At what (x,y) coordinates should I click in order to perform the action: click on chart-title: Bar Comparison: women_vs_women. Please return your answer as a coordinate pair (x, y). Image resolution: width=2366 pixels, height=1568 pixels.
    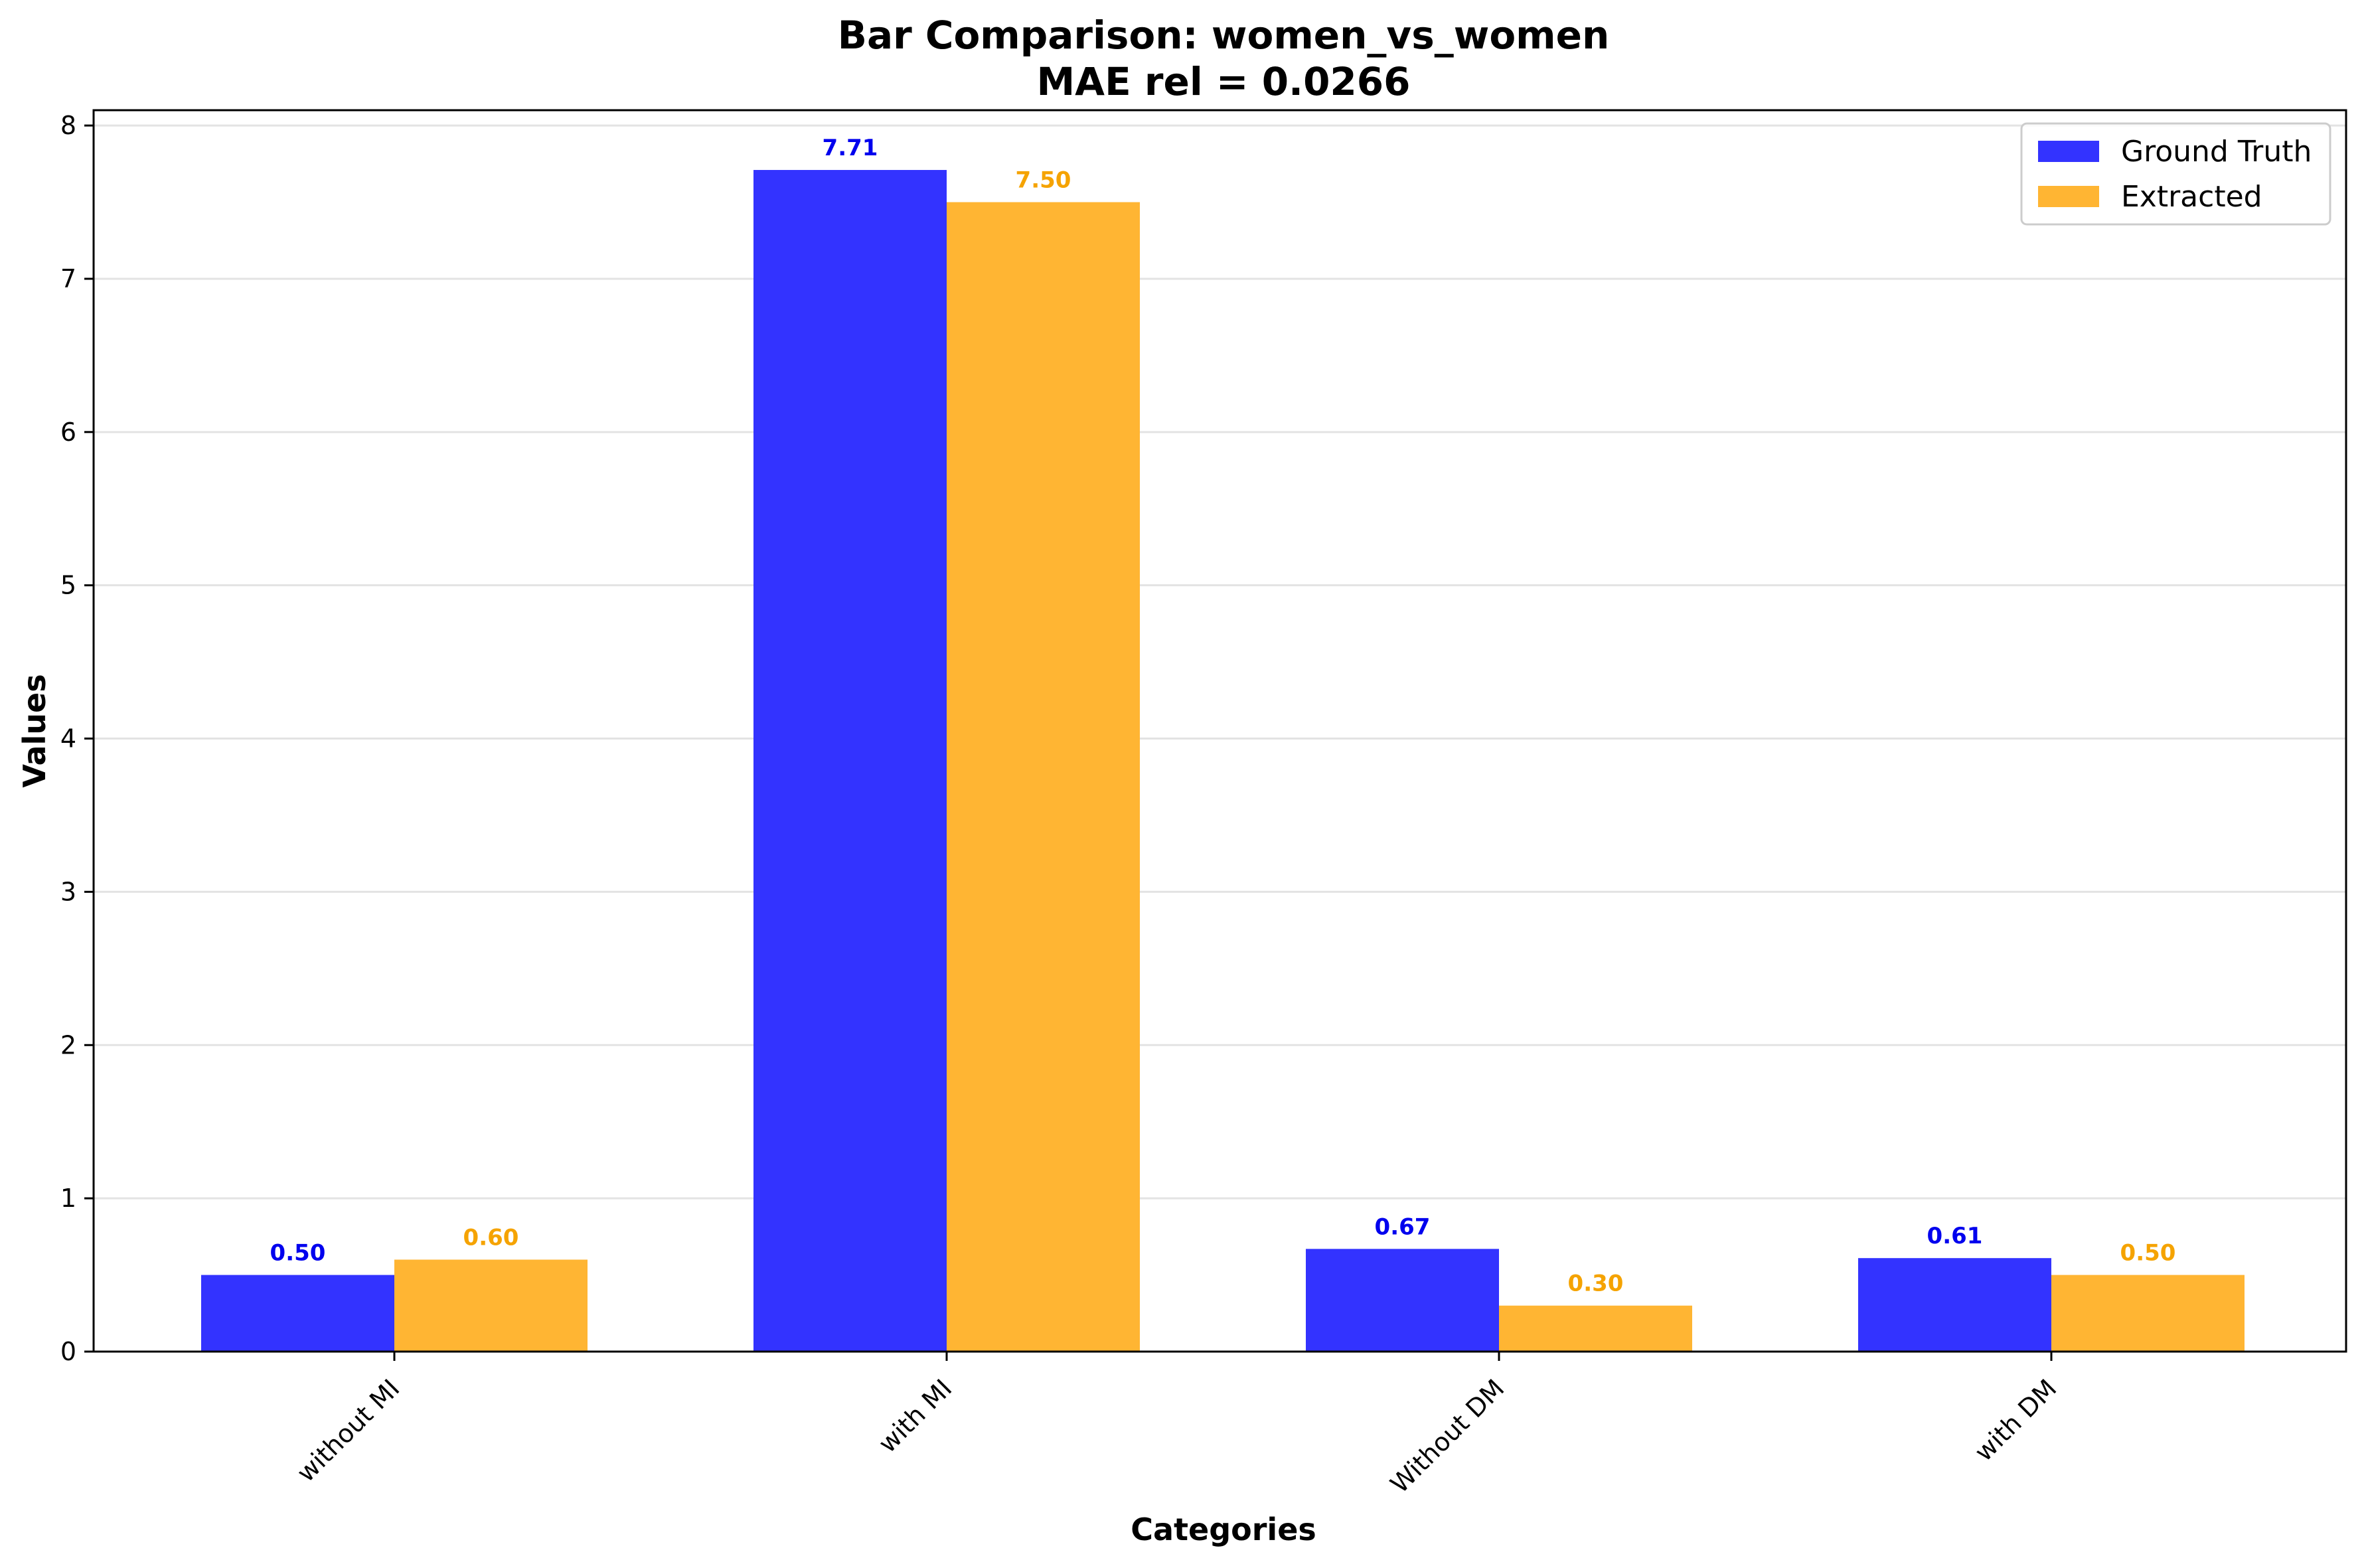
    Looking at the image, I should click on (1224, 36).